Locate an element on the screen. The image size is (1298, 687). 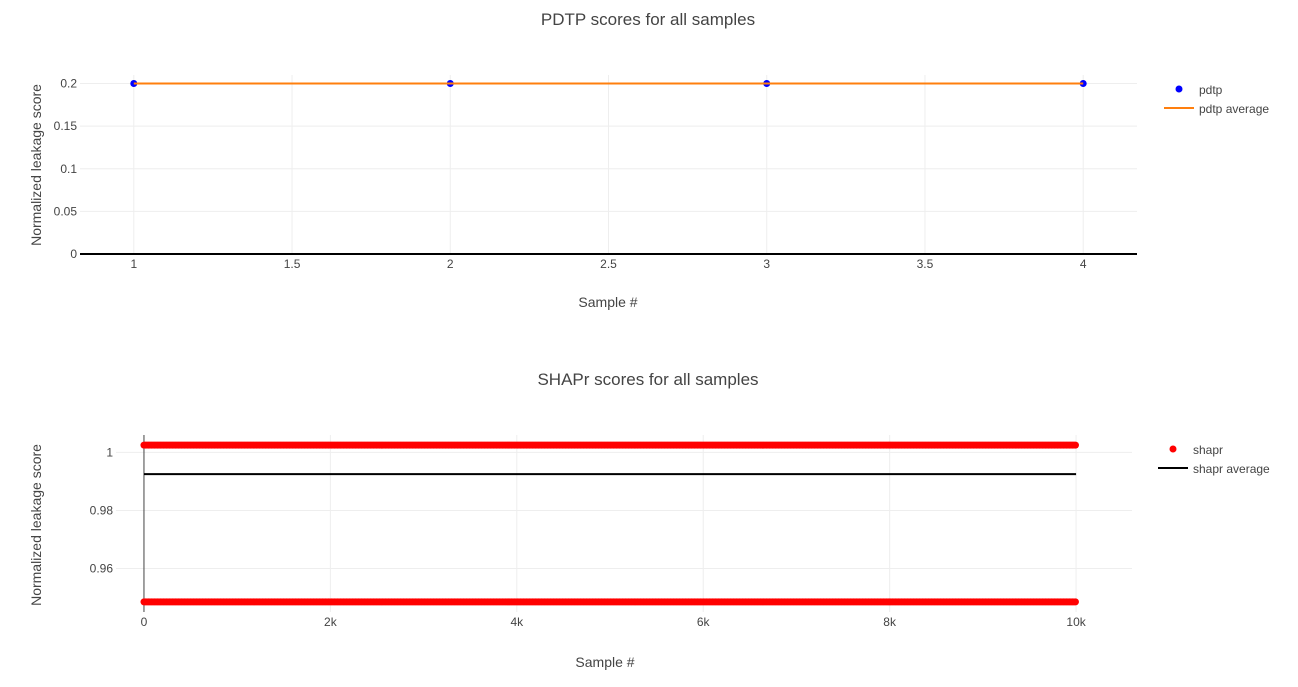
shapr-legend: shapr shapr average is located at coordinates (1214, 459).